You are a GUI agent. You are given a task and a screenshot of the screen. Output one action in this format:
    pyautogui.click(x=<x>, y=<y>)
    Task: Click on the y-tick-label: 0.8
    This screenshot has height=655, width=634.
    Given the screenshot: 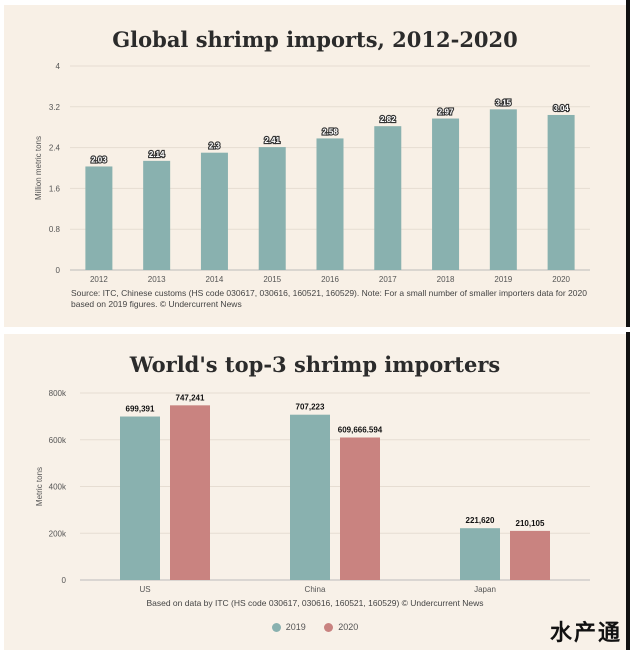 What is the action you would take?
    pyautogui.click(x=55, y=229)
    